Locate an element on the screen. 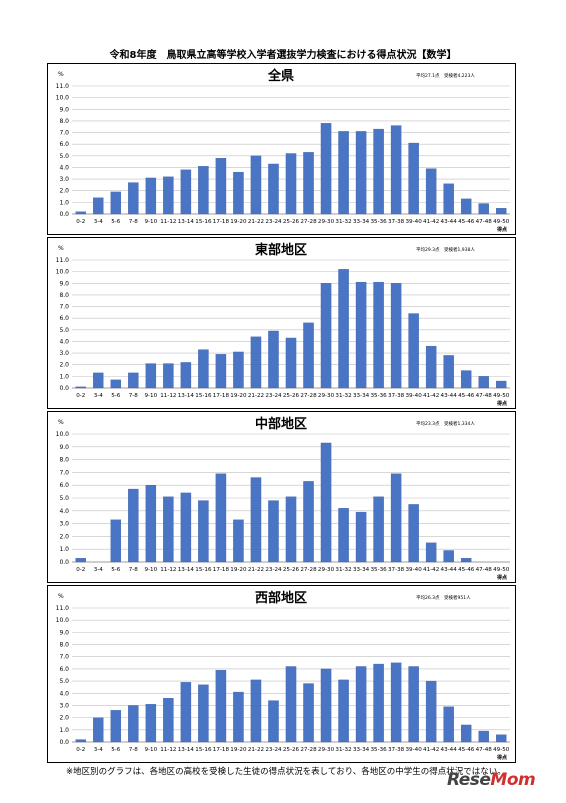 Image resolution: width=566 pixels, height=803 pixels. chart-title: 東部地区 is located at coordinates (281, 250).